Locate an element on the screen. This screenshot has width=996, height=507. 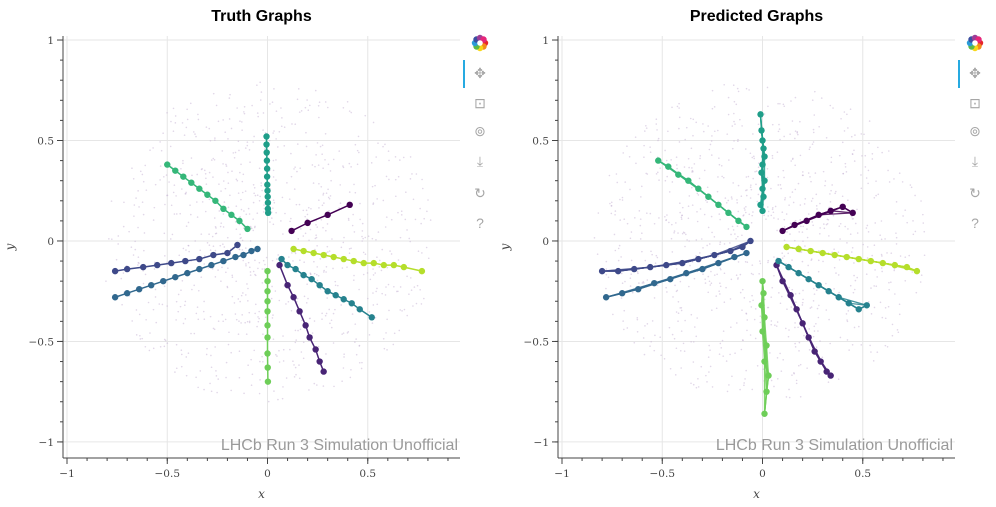
pred-teal-blue-lower-right is located at coordinates (822, 285).